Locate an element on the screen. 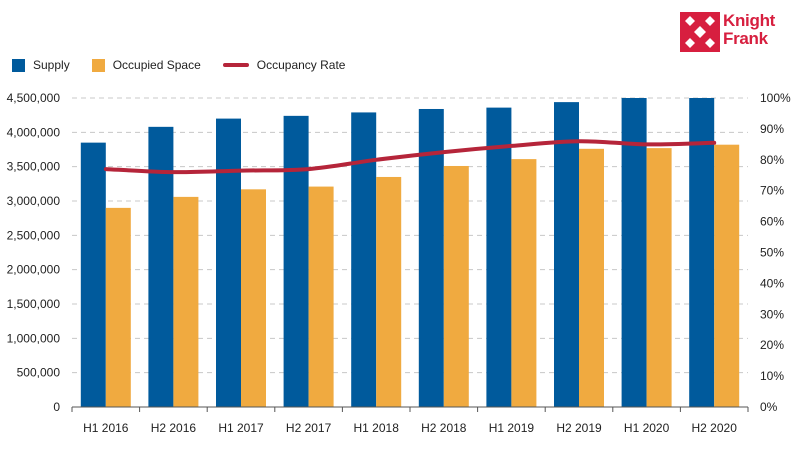  x-tick-label: H2 2019 is located at coordinates (579, 428).